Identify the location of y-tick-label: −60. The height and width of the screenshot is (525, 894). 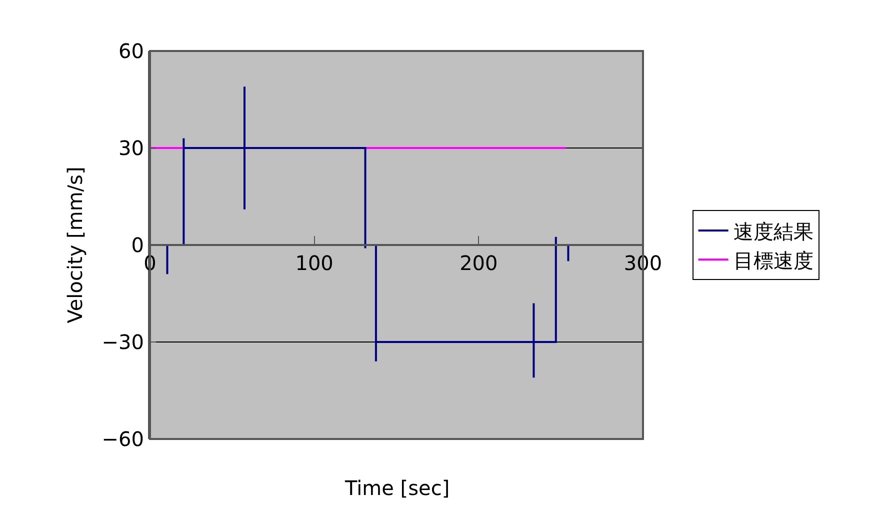
(123, 439).